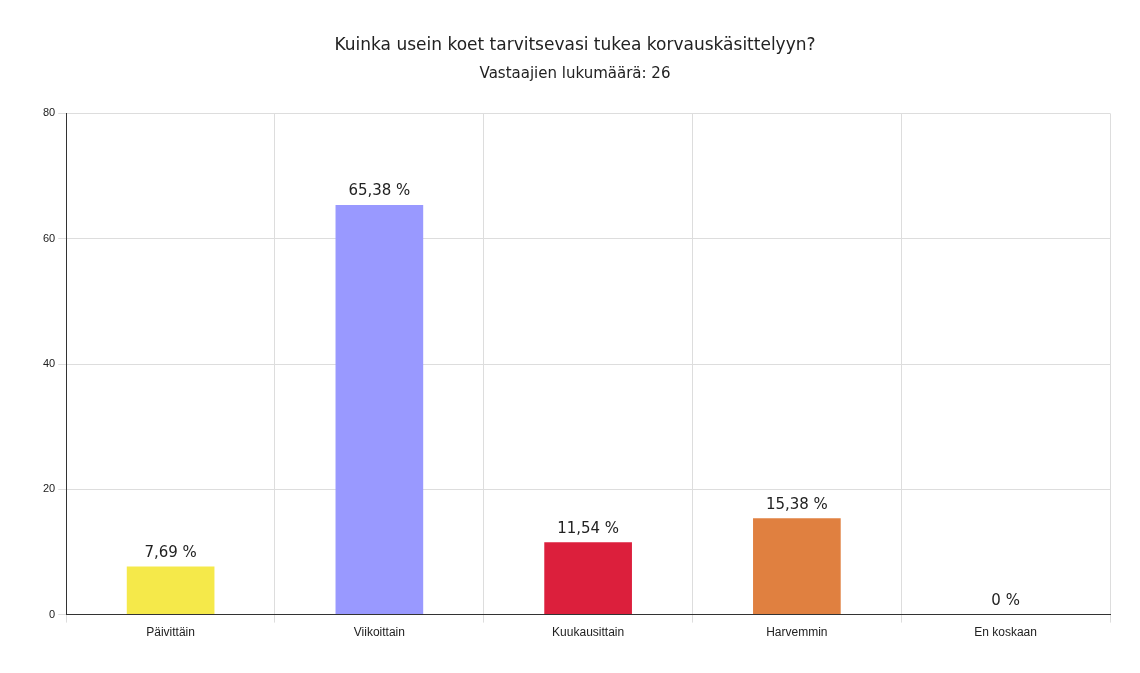 The height and width of the screenshot is (673, 1140). I want to click on data-label: 0 %, so click(1005, 599).